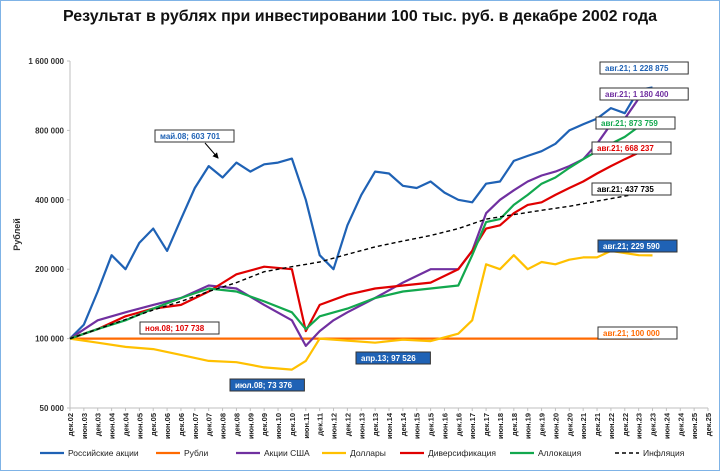 Image resolution: width=720 pixels, height=471 pixels. I want to click on legend-label: Акции США, so click(287, 453).